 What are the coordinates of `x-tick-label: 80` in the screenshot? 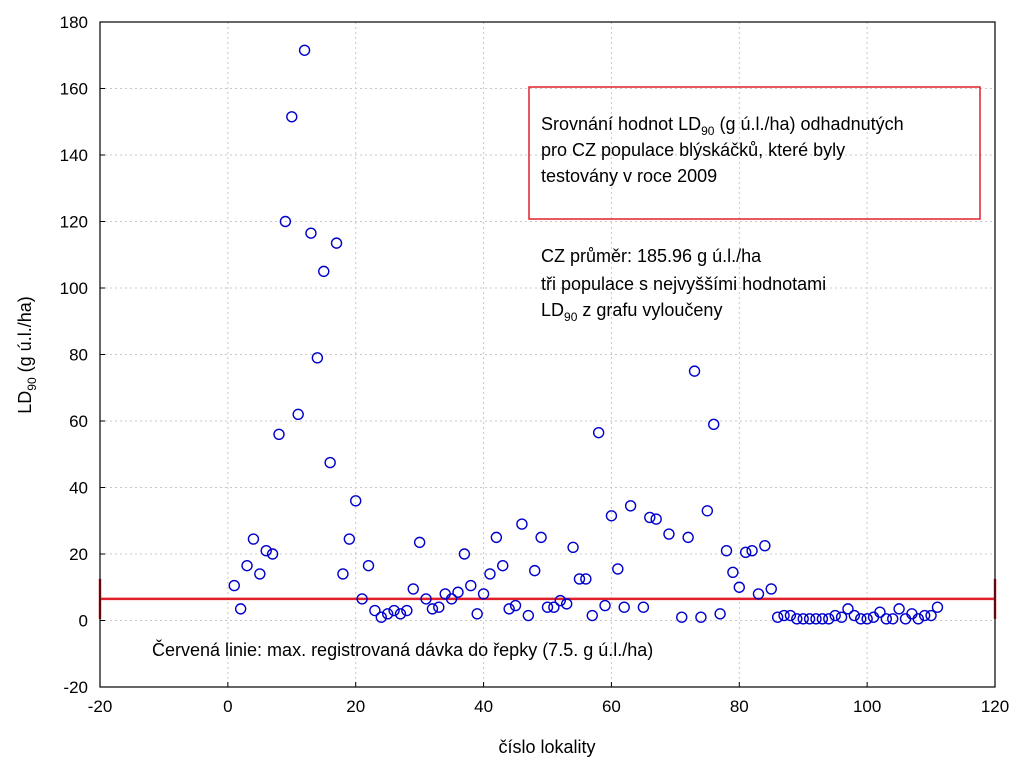 It's located at (739, 706).